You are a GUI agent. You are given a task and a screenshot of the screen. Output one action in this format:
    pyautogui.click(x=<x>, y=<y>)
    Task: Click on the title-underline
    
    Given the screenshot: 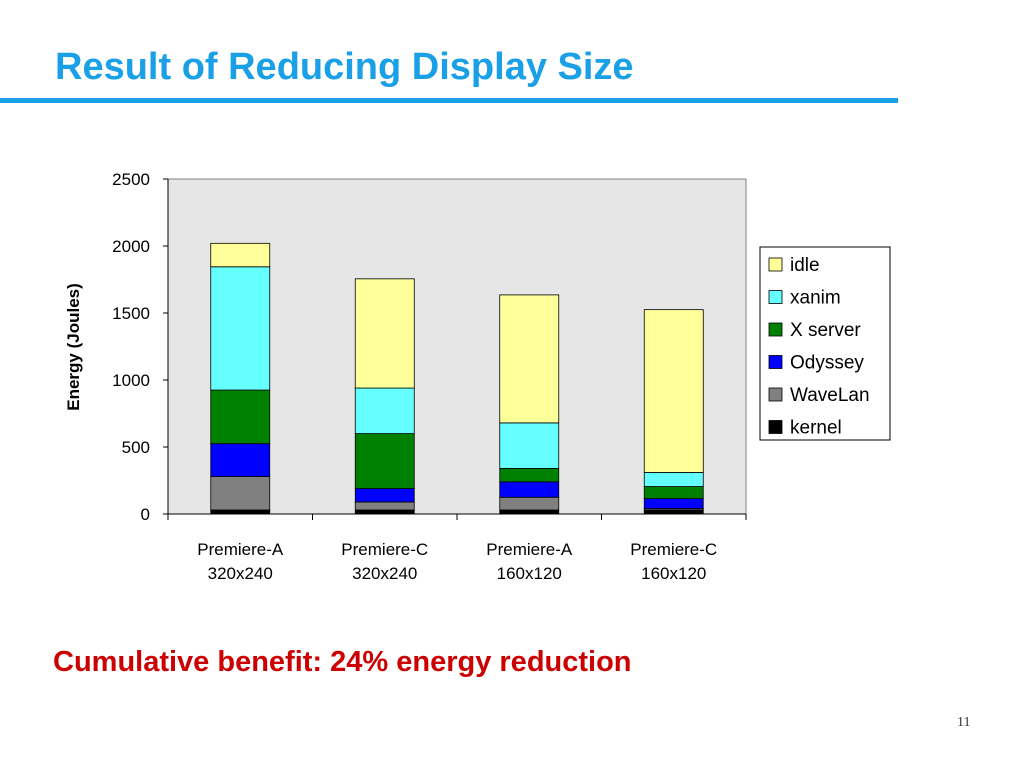 What is the action you would take?
    pyautogui.click(x=449, y=100)
    